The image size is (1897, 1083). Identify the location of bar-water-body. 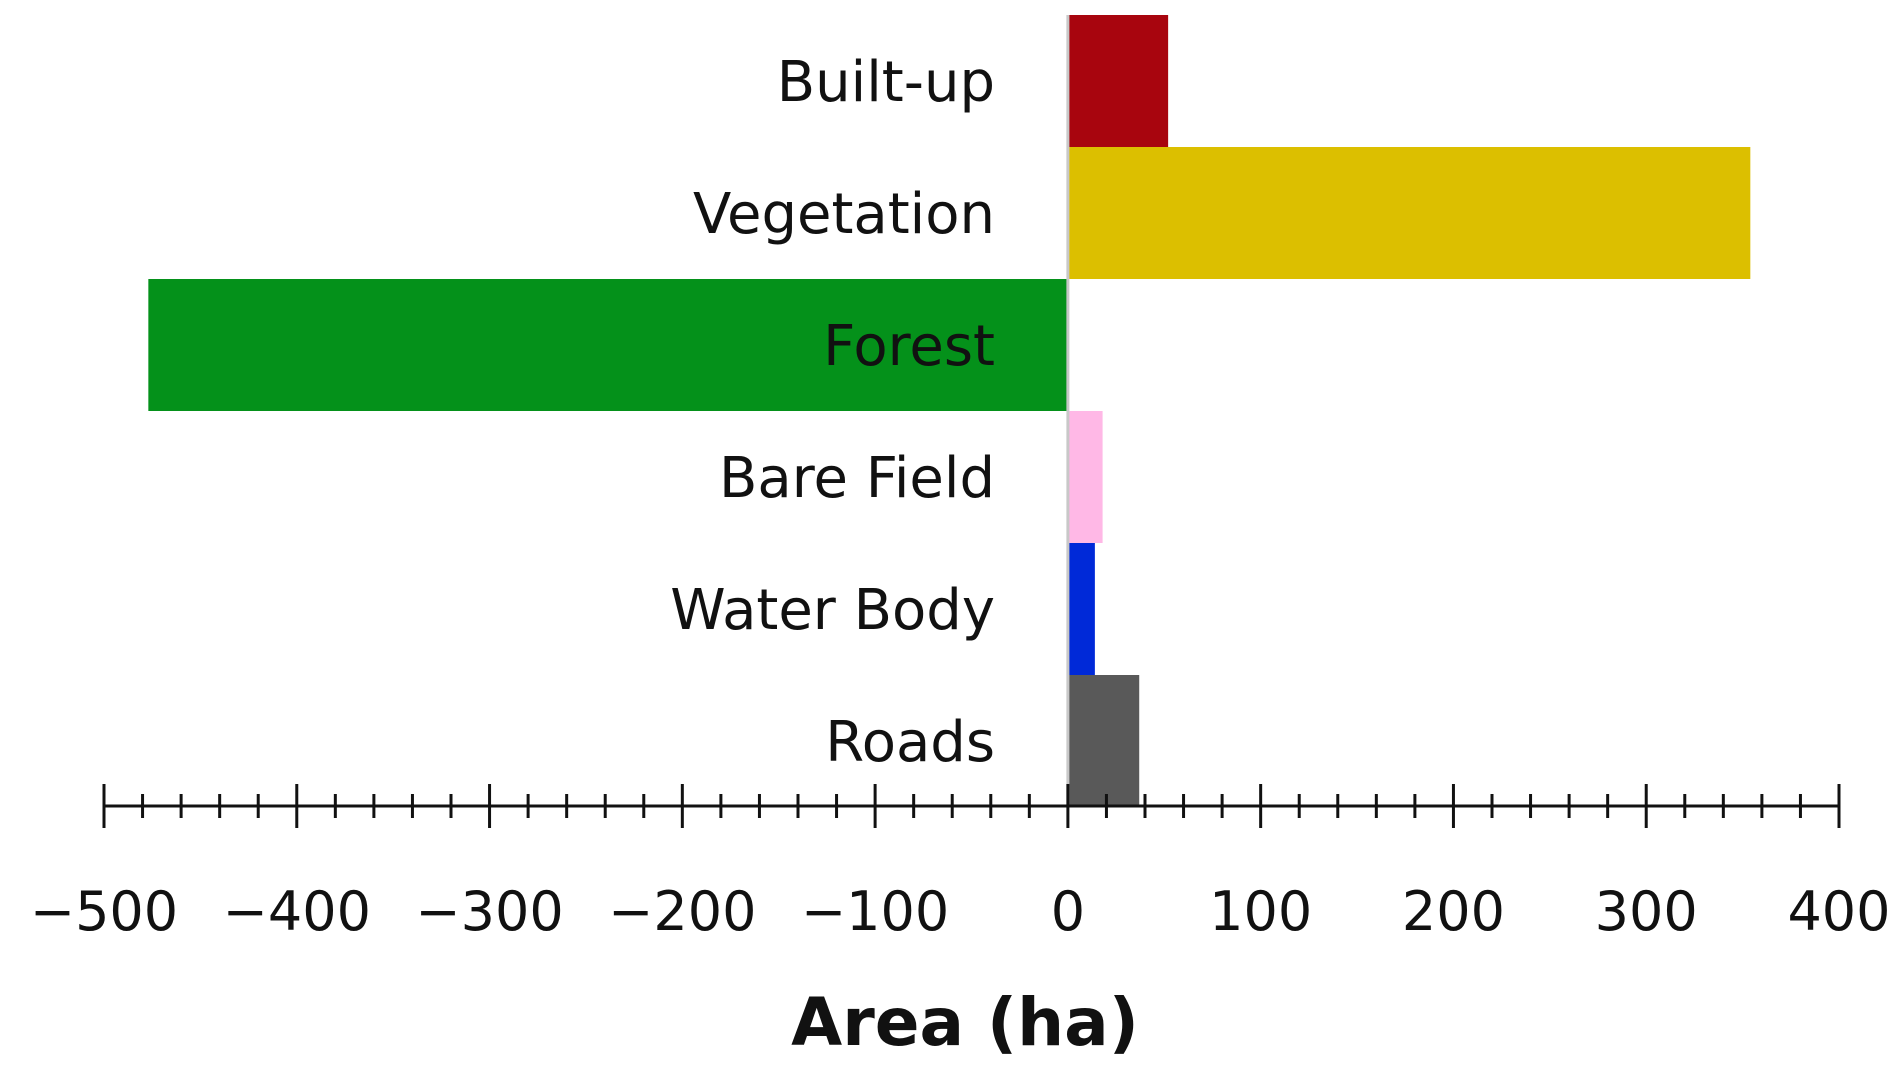
(1081, 609).